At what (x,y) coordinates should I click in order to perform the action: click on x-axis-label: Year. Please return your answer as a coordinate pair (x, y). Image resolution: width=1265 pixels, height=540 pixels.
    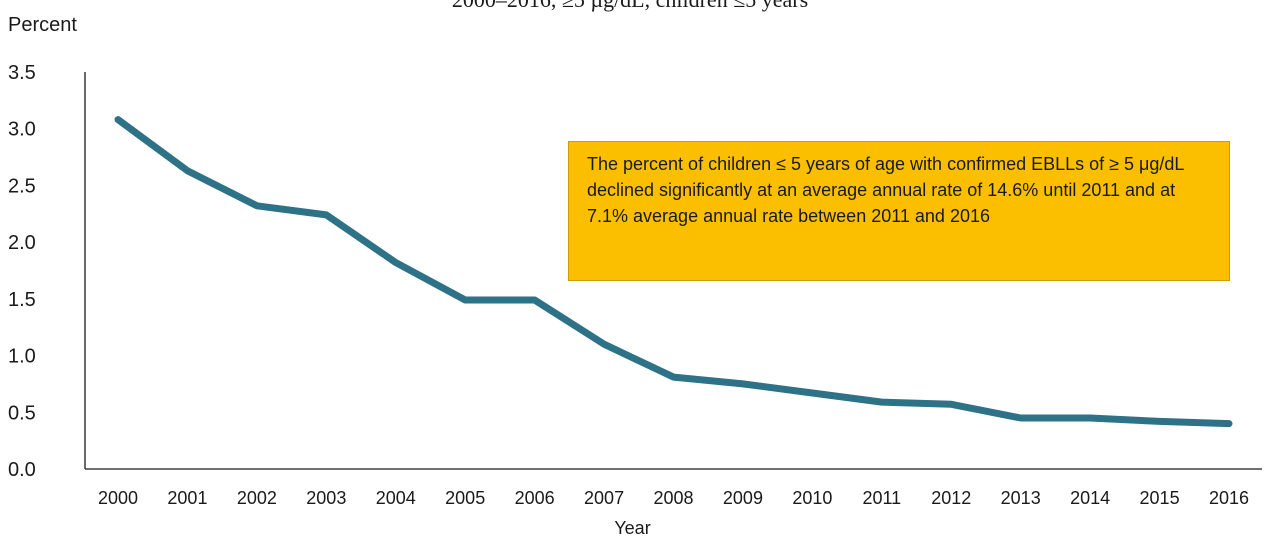
    Looking at the image, I should click on (632, 528).